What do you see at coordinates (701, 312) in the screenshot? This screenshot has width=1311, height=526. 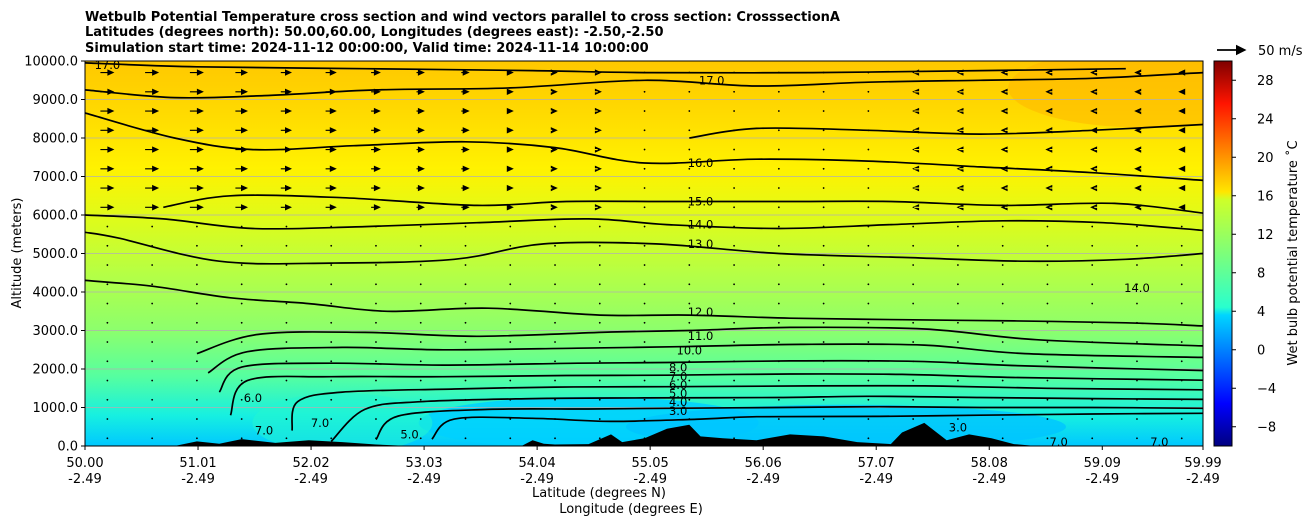 I see `contour-label: 12.0` at bounding box center [701, 312].